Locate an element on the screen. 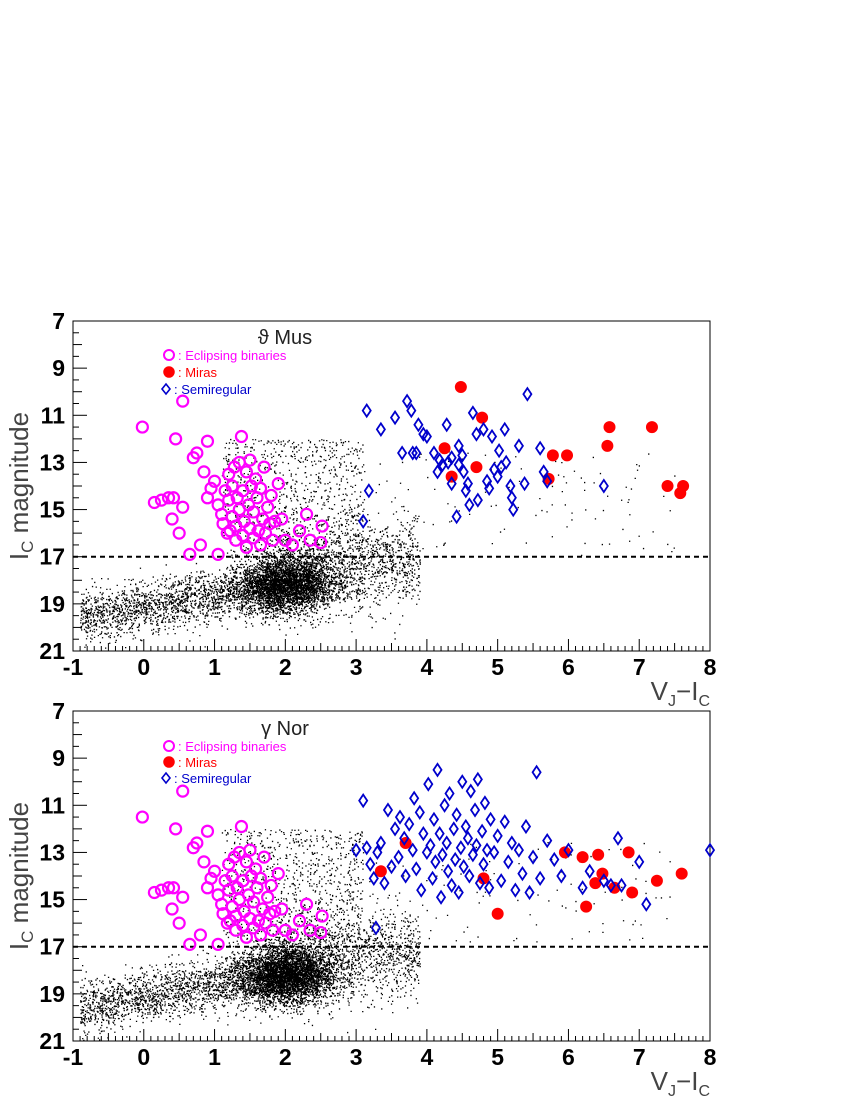 The height and width of the screenshot is (1100, 850). variable-stars is located at coordinates (425, 856).